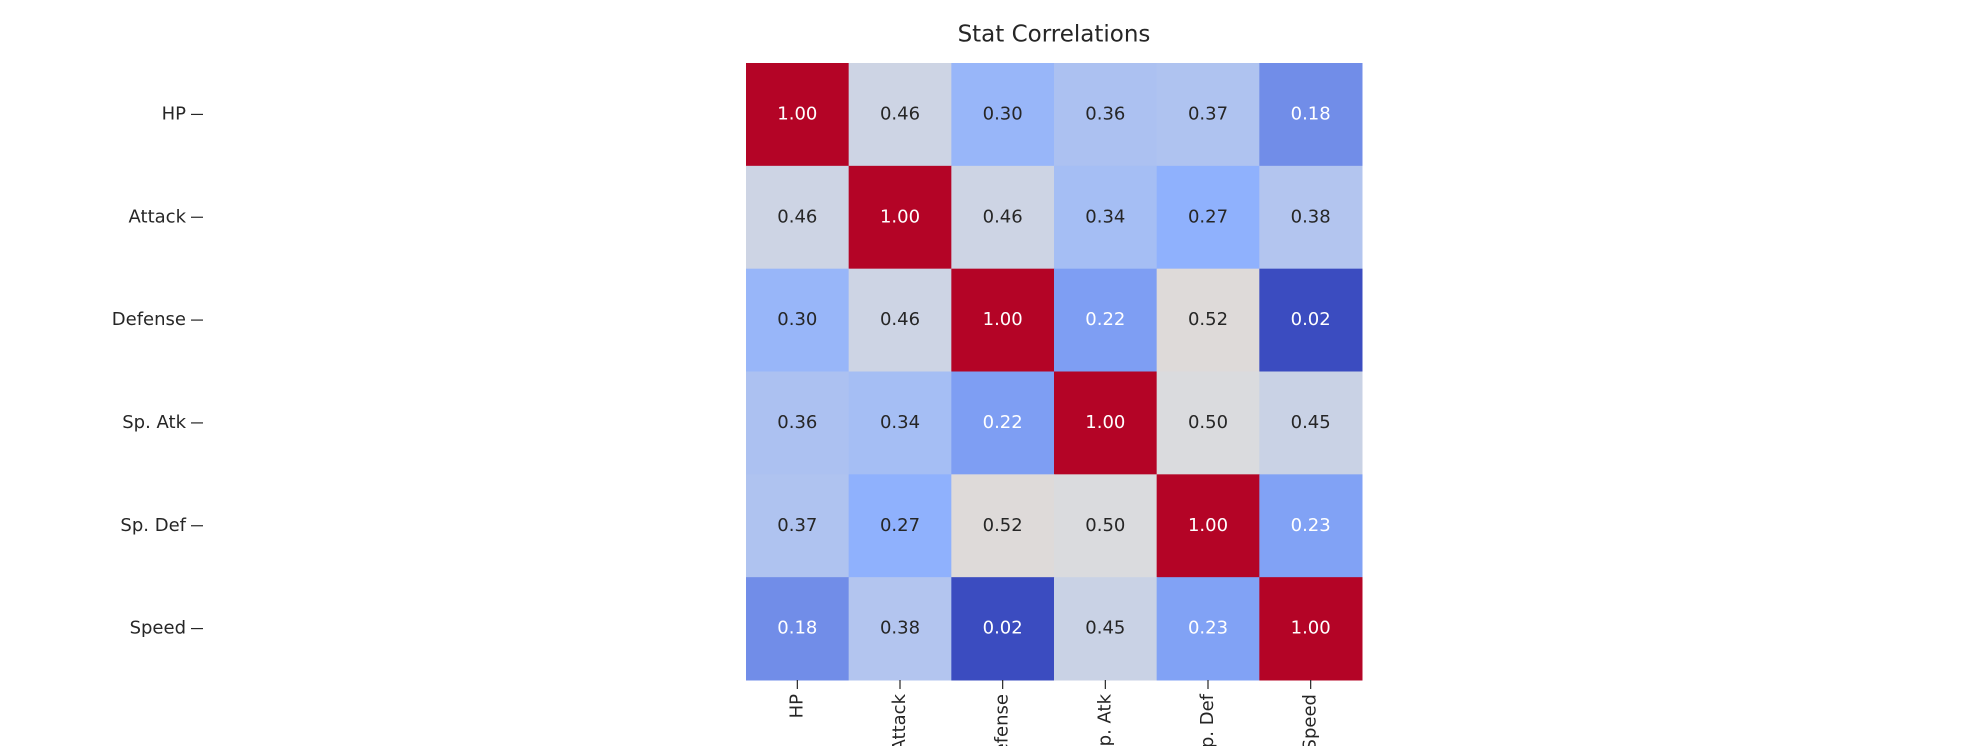  What do you see at coordinates (149, 319) in the screenshot?
I see `y-tick-label: Defense` at bounding box center [149, 319].